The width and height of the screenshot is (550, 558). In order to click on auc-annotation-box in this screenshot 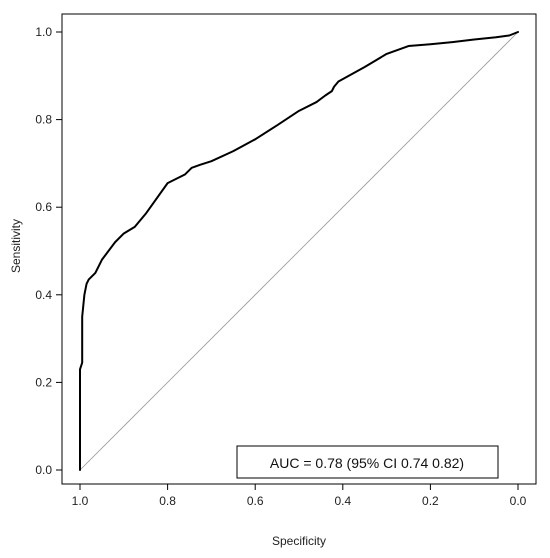, I will do `click(367, 462)`.